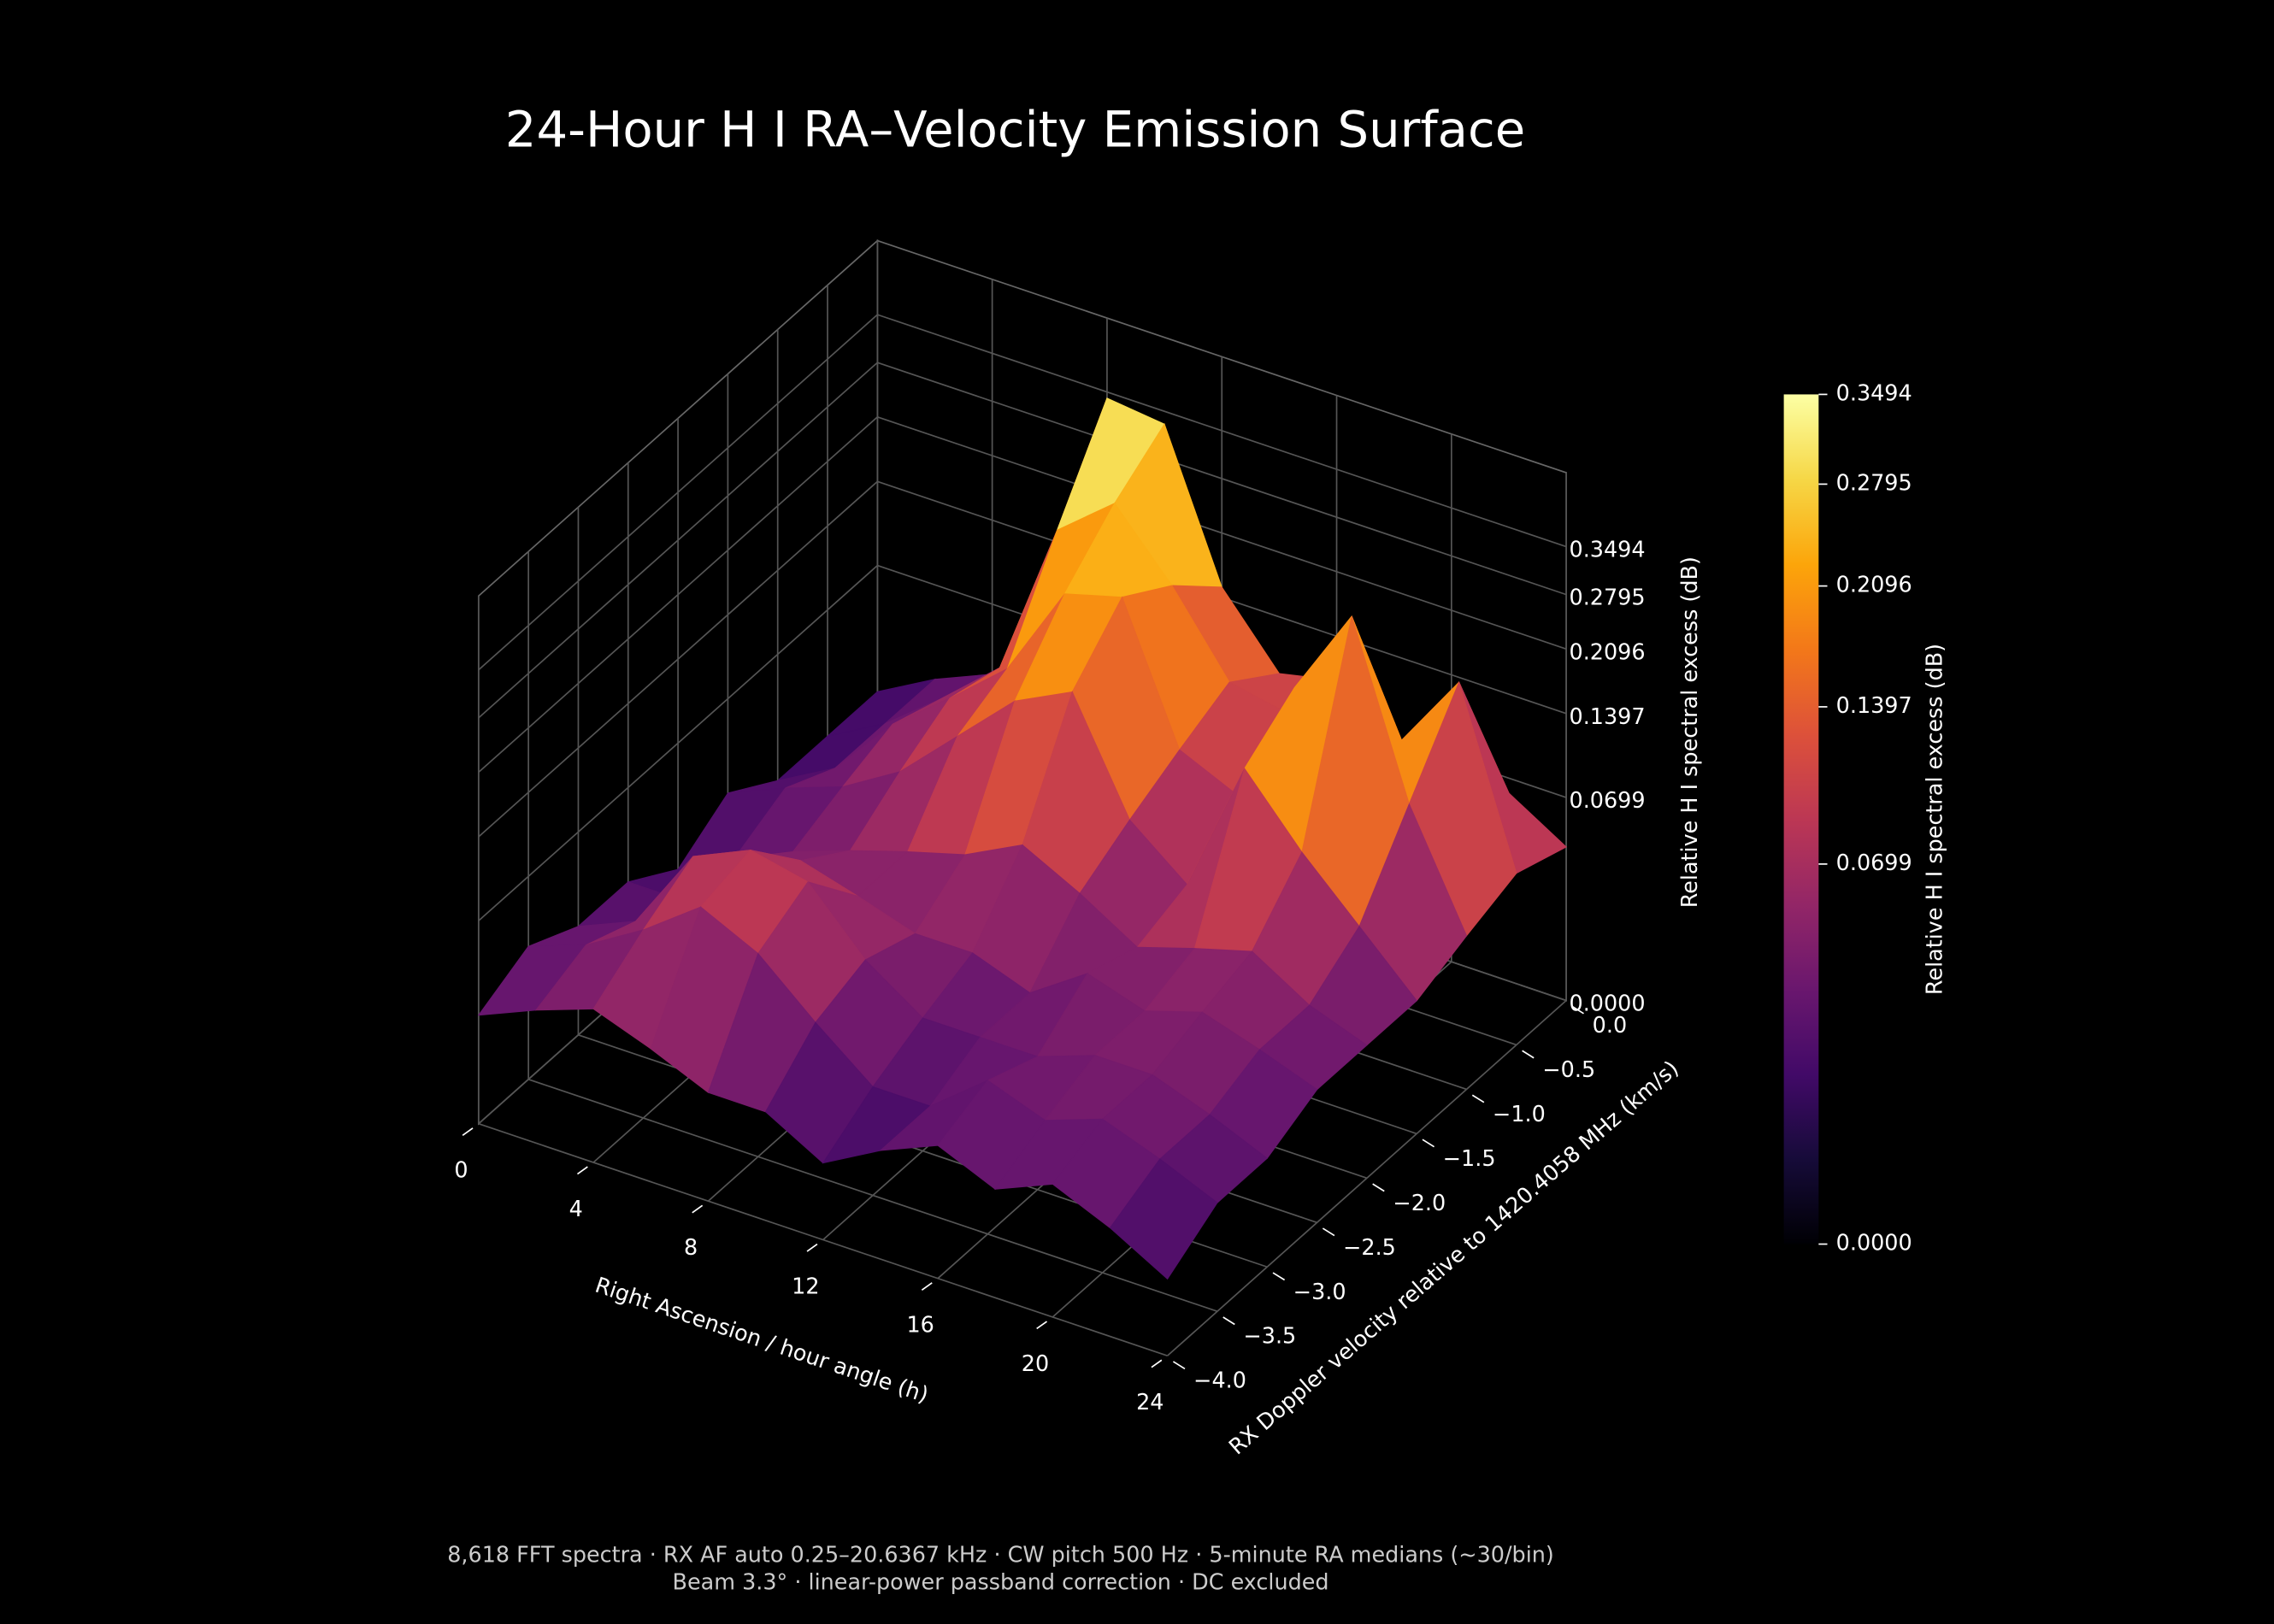  I want to click on y-tick-label: −3.0, so click(1320, 1291).